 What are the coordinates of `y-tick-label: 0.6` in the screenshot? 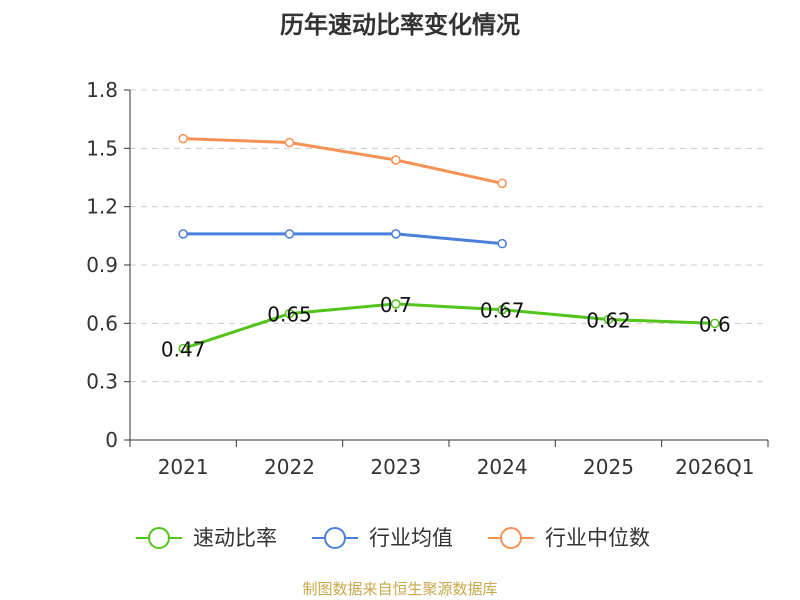 It's located at (102, 323).